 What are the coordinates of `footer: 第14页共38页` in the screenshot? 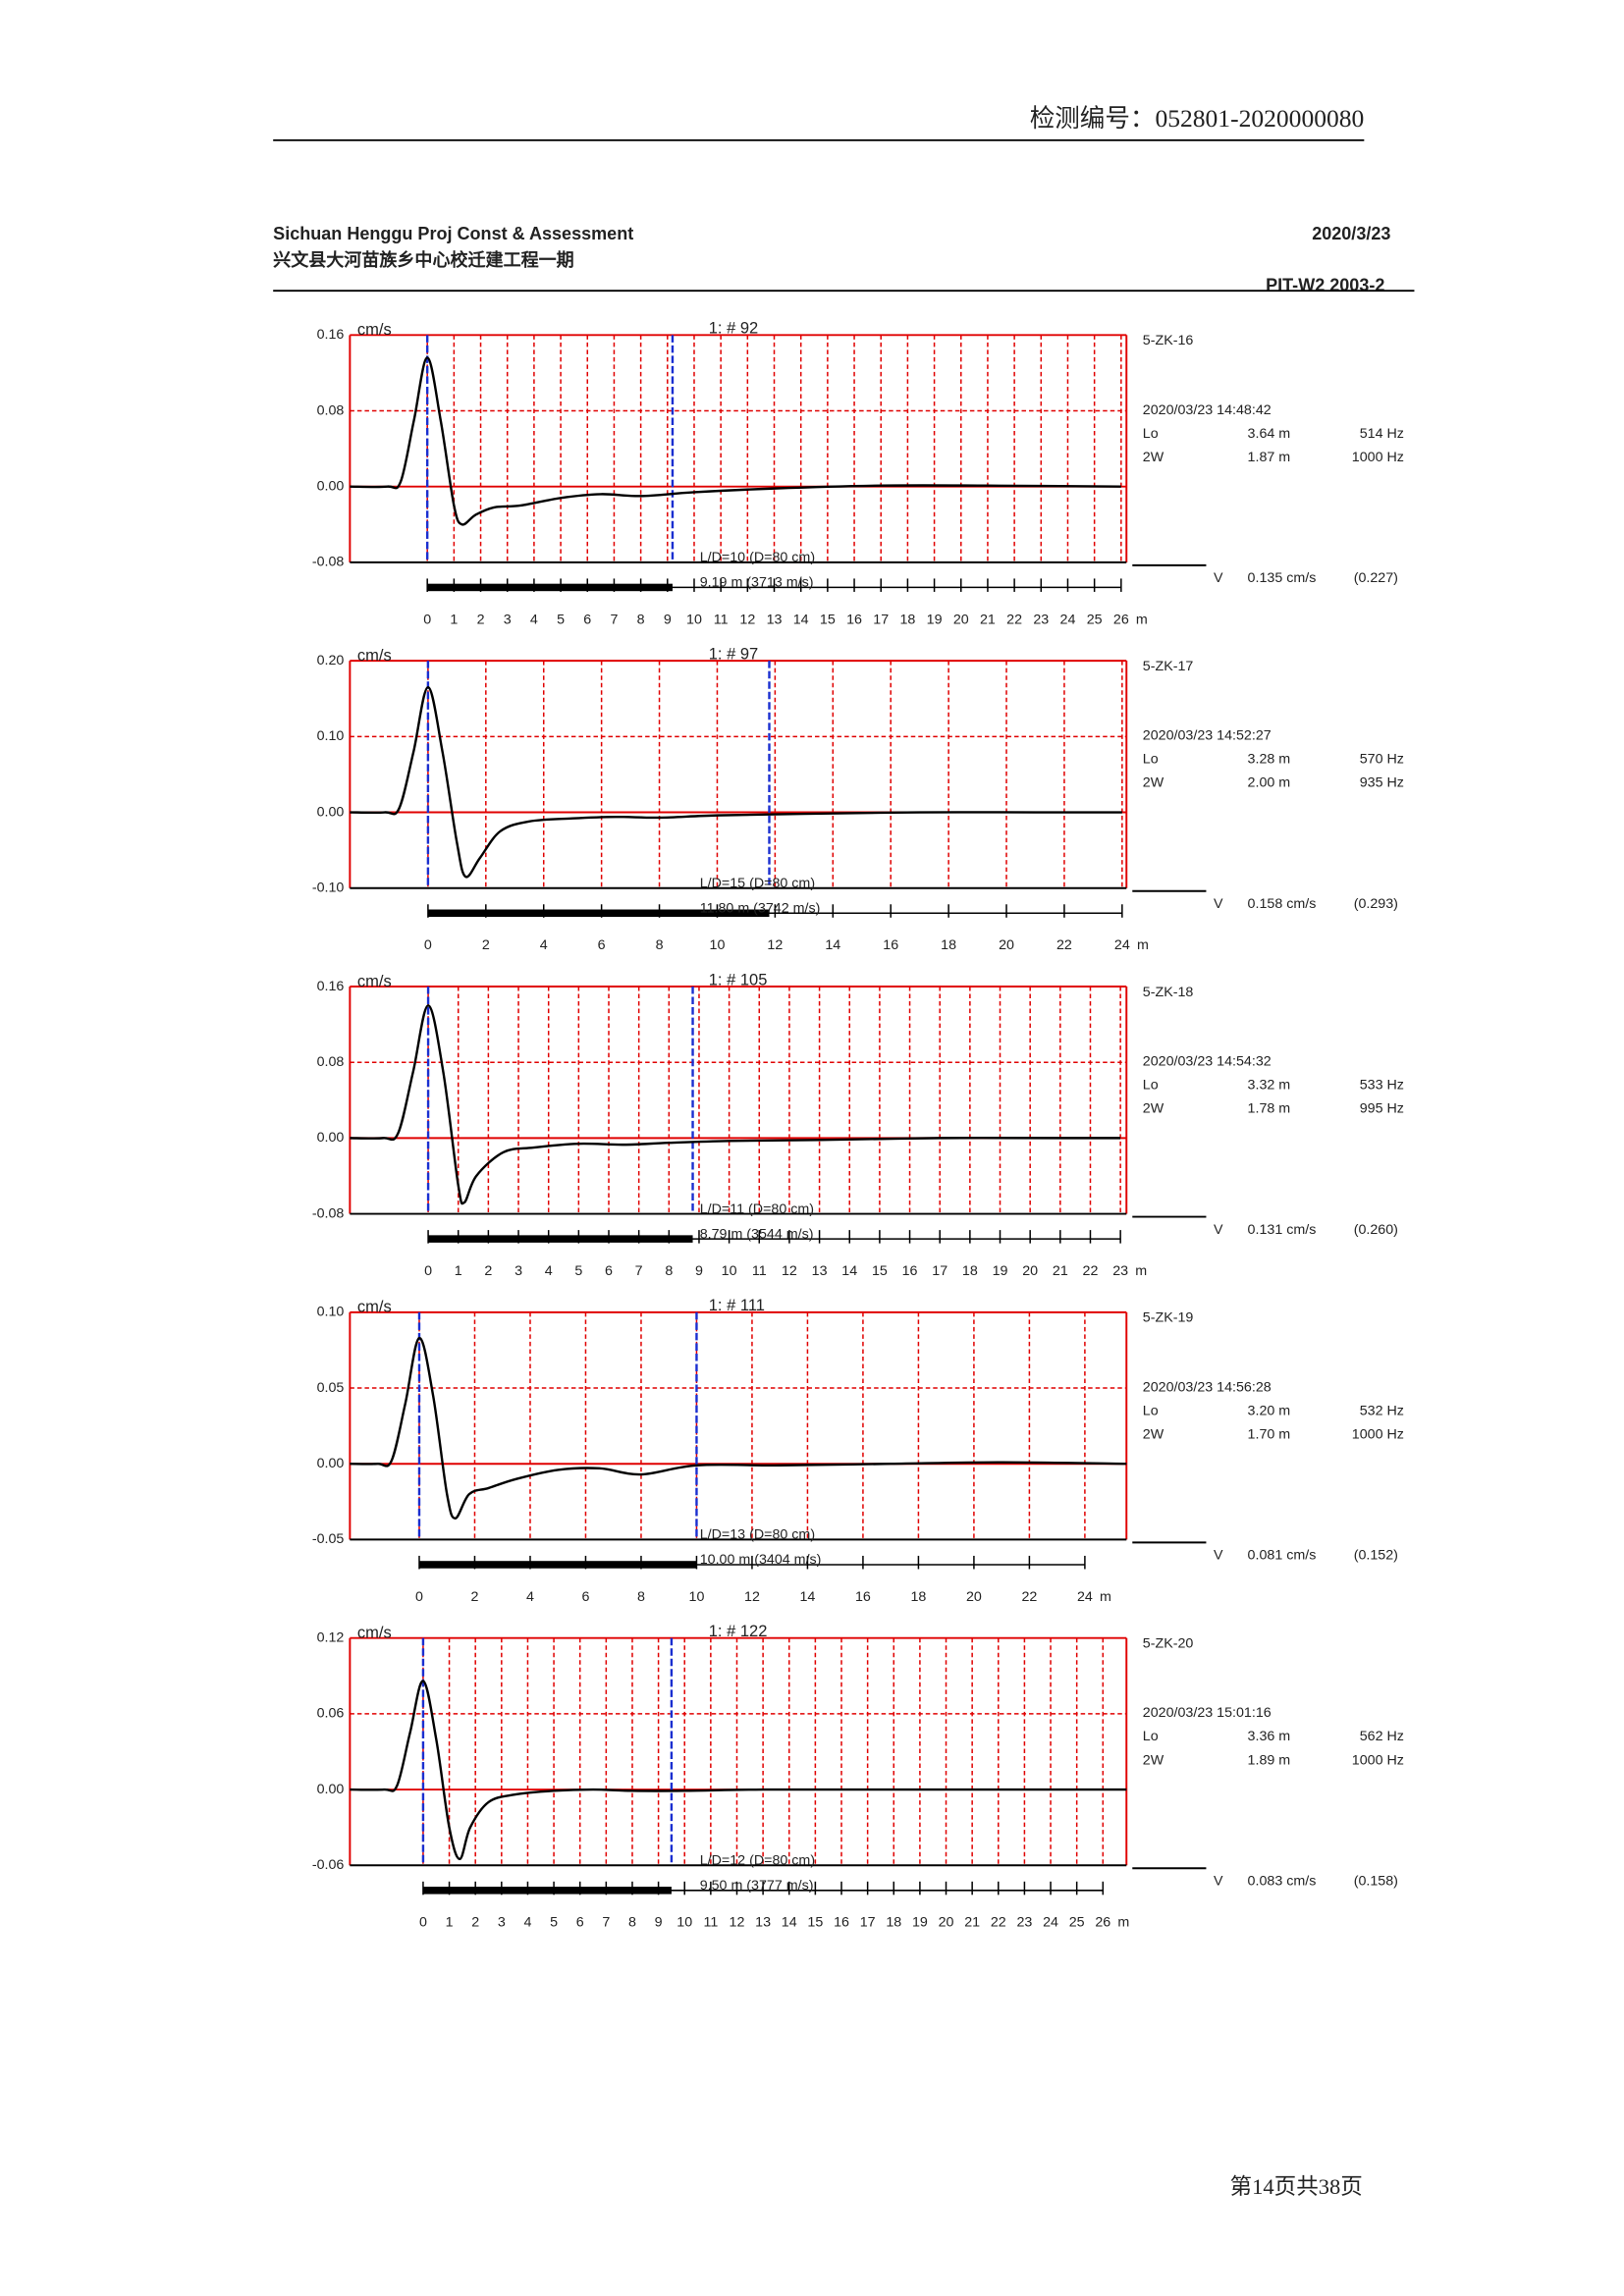 It's located at (1296, 2187).